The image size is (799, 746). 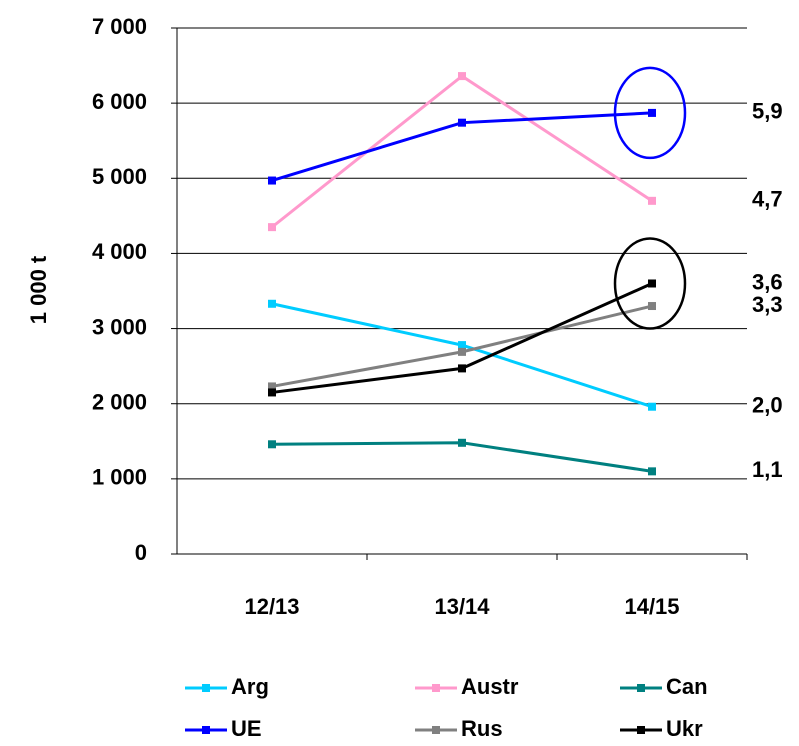 What do you see at coordinates (687, 686) in the screenshot?
I see `legend-label: Can` at bounding box center [687, 686].